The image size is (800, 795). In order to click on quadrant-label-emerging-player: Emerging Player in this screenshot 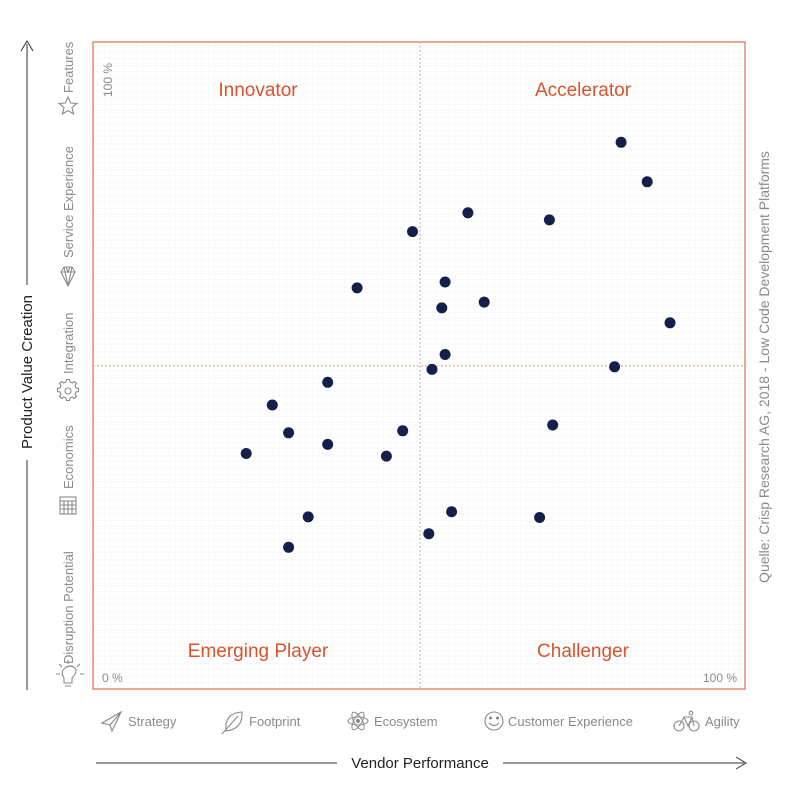, I will do `click(258, 651)`.